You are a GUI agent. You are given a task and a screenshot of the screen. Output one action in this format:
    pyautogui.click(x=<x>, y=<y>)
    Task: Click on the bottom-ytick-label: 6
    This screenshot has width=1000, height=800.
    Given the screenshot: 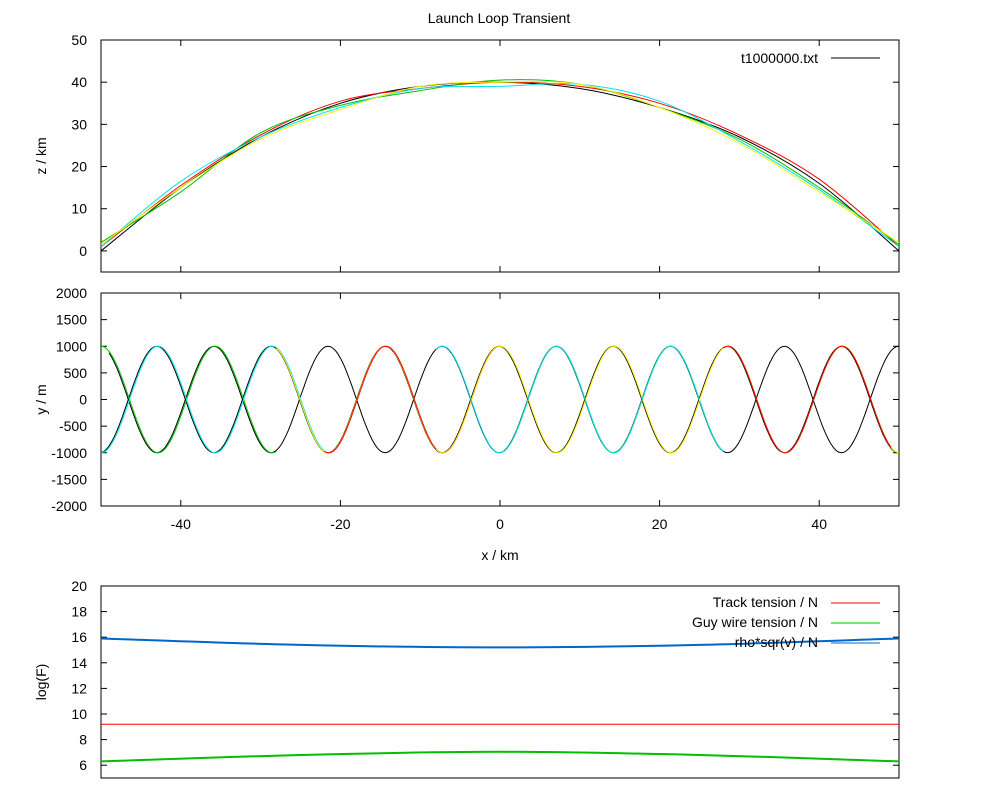 What is the action you would take?
    pyautogui.click(x=83, y=765)
    